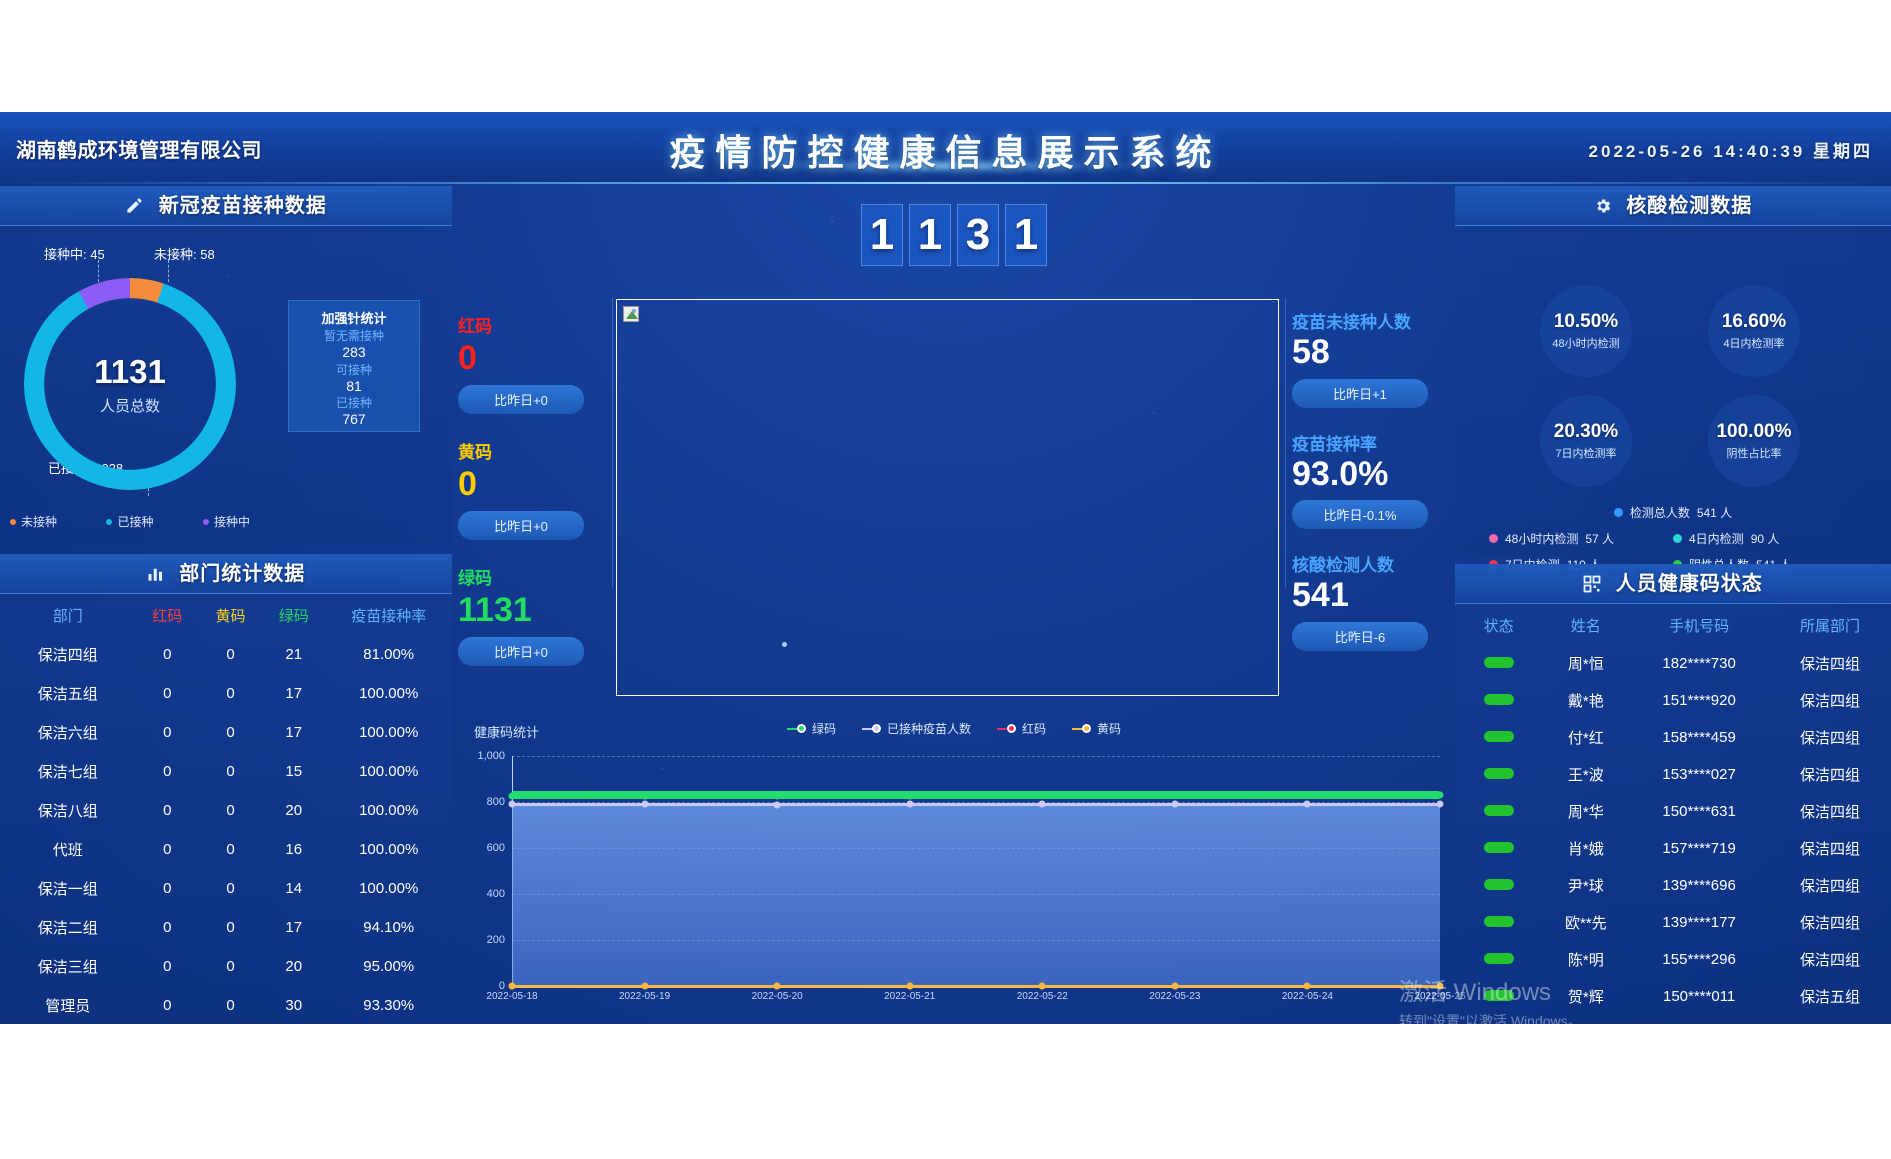 The image size is (1891, 1159). Describe the element at coordinates (1585, 997) in the screenshot. I see `cell-name: 贺*辉` at that location.